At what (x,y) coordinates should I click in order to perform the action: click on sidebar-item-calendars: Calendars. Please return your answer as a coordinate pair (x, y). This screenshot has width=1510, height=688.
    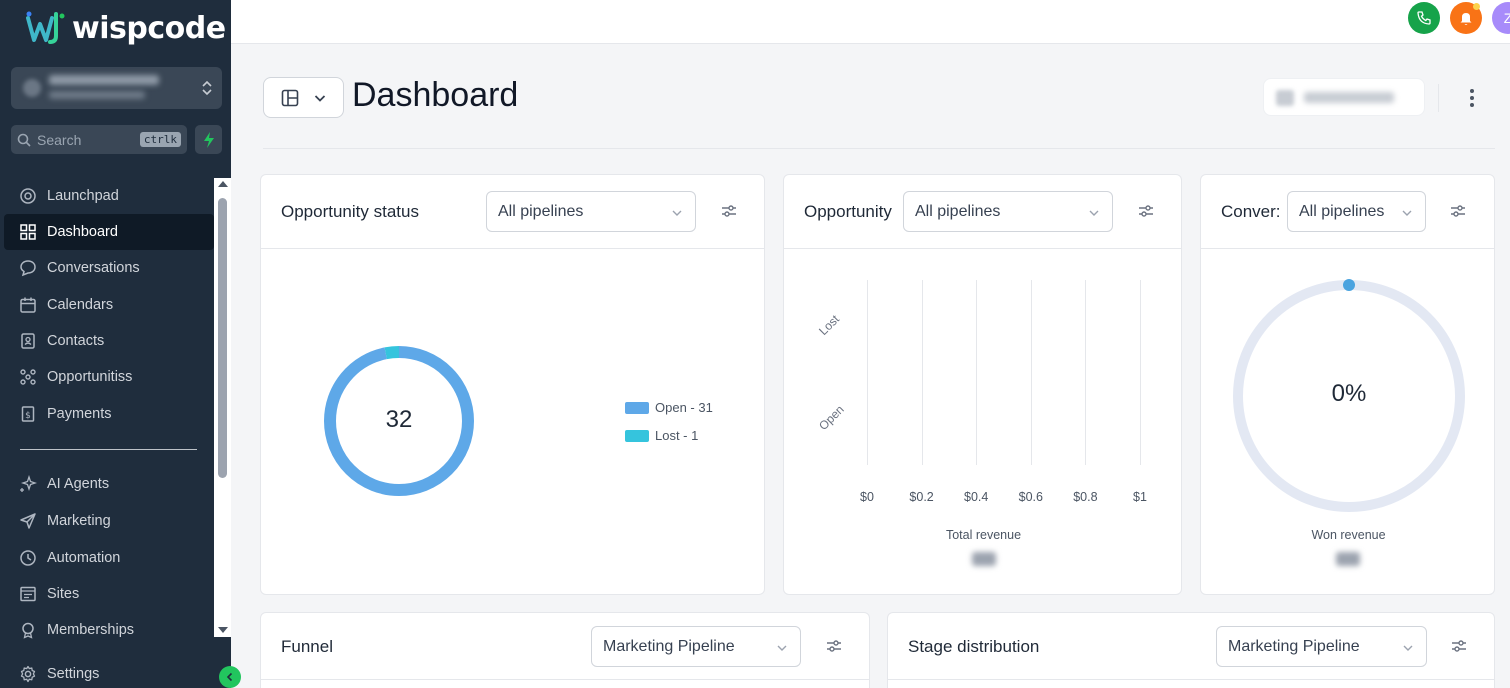
    Looking at the image, I should click on (109, 305).